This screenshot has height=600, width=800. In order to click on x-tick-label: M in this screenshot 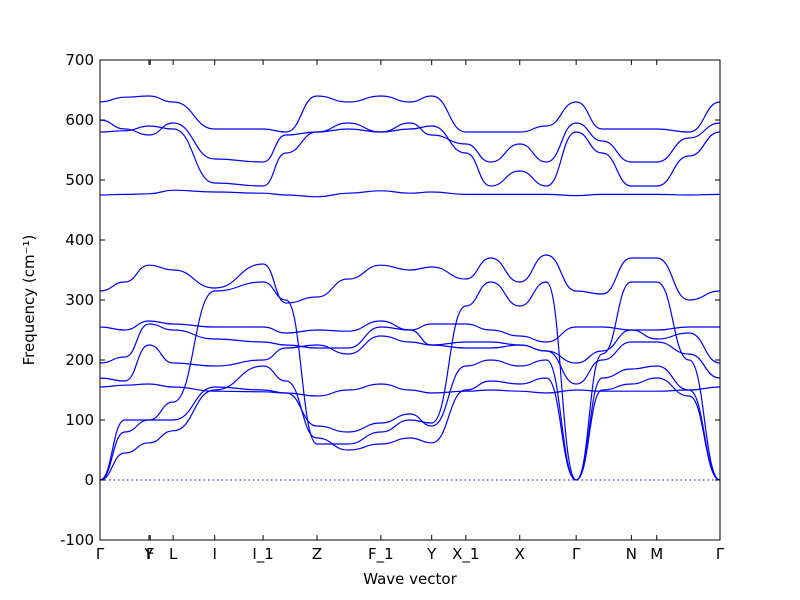, I will do `click(656, 554)`.